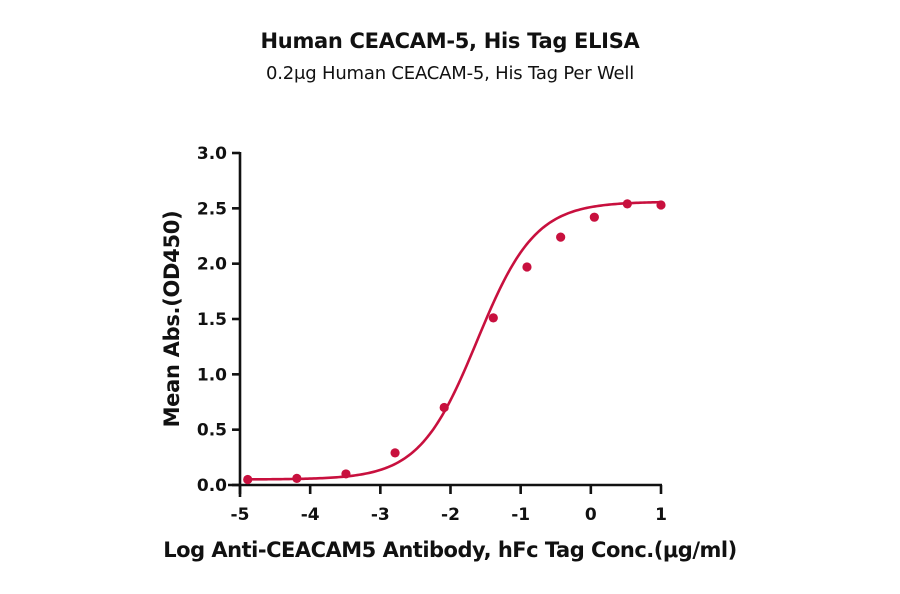 Image resolution: width=900 pixels, height=594 pixels. I want to click on y-tick-label: 1.5, so click(212, 320).